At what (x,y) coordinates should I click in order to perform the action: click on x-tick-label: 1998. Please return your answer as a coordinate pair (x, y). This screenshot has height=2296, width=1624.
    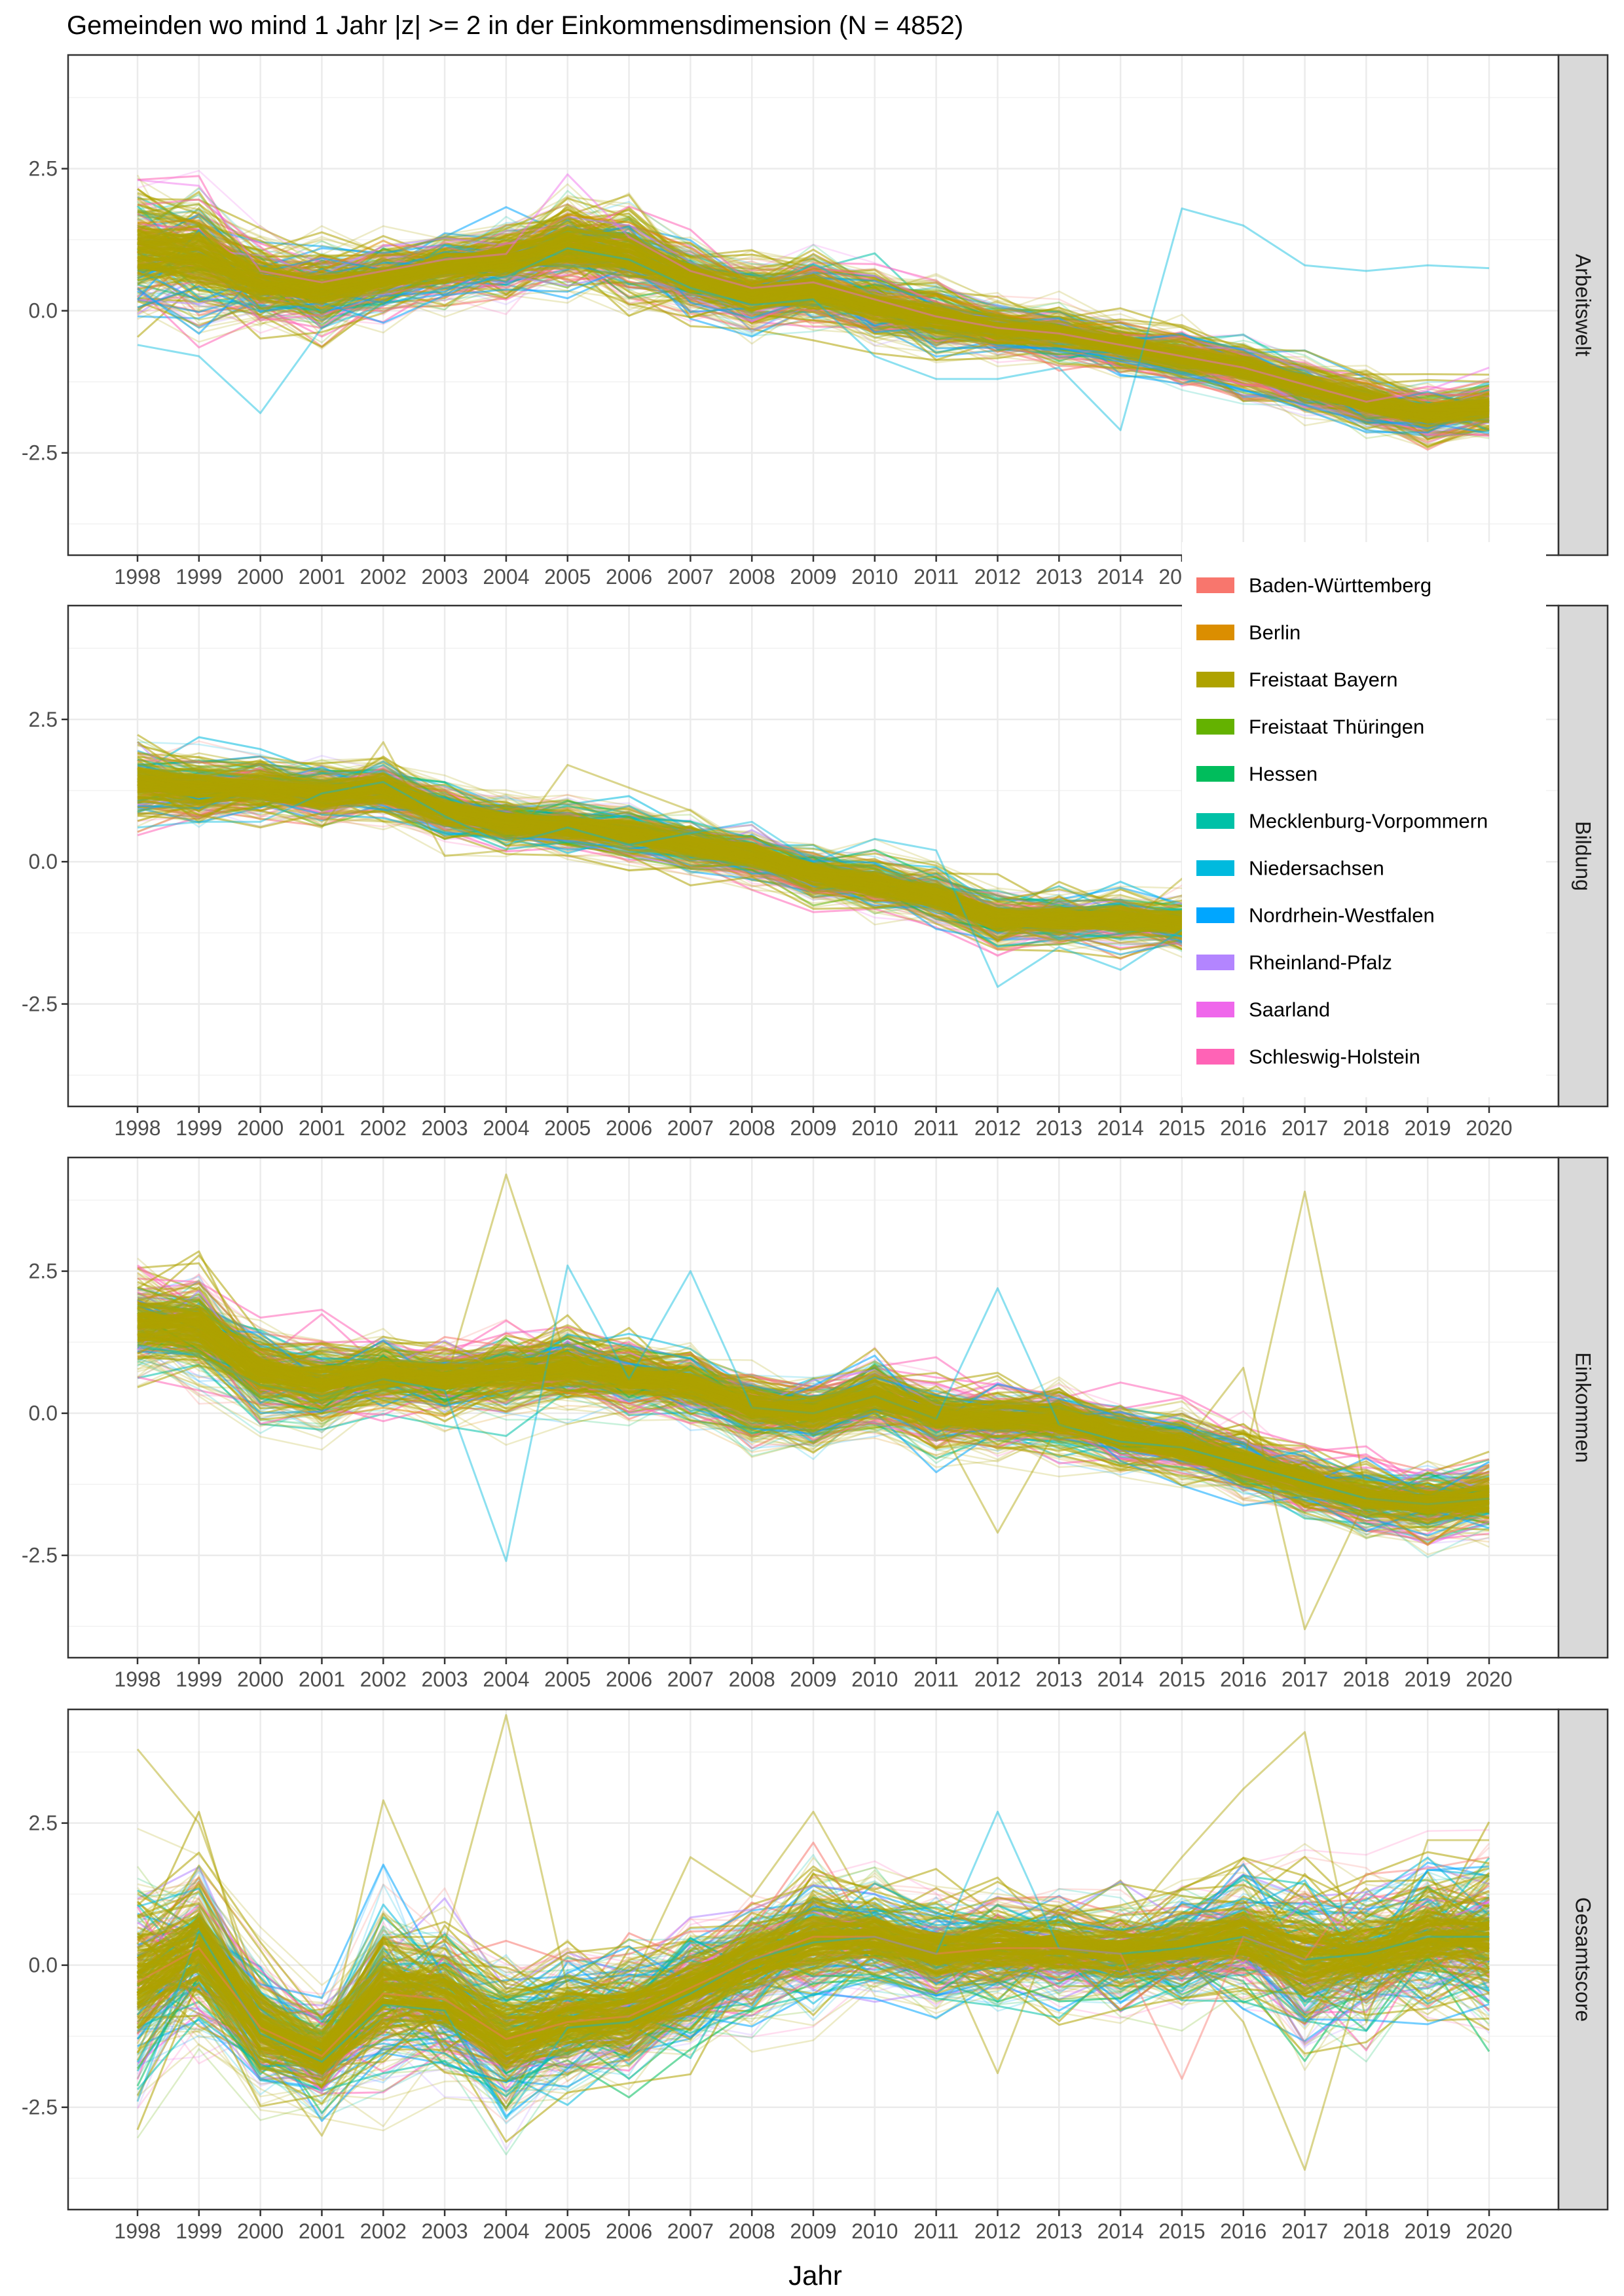
    Looking at the image, I should click on (137, 577).